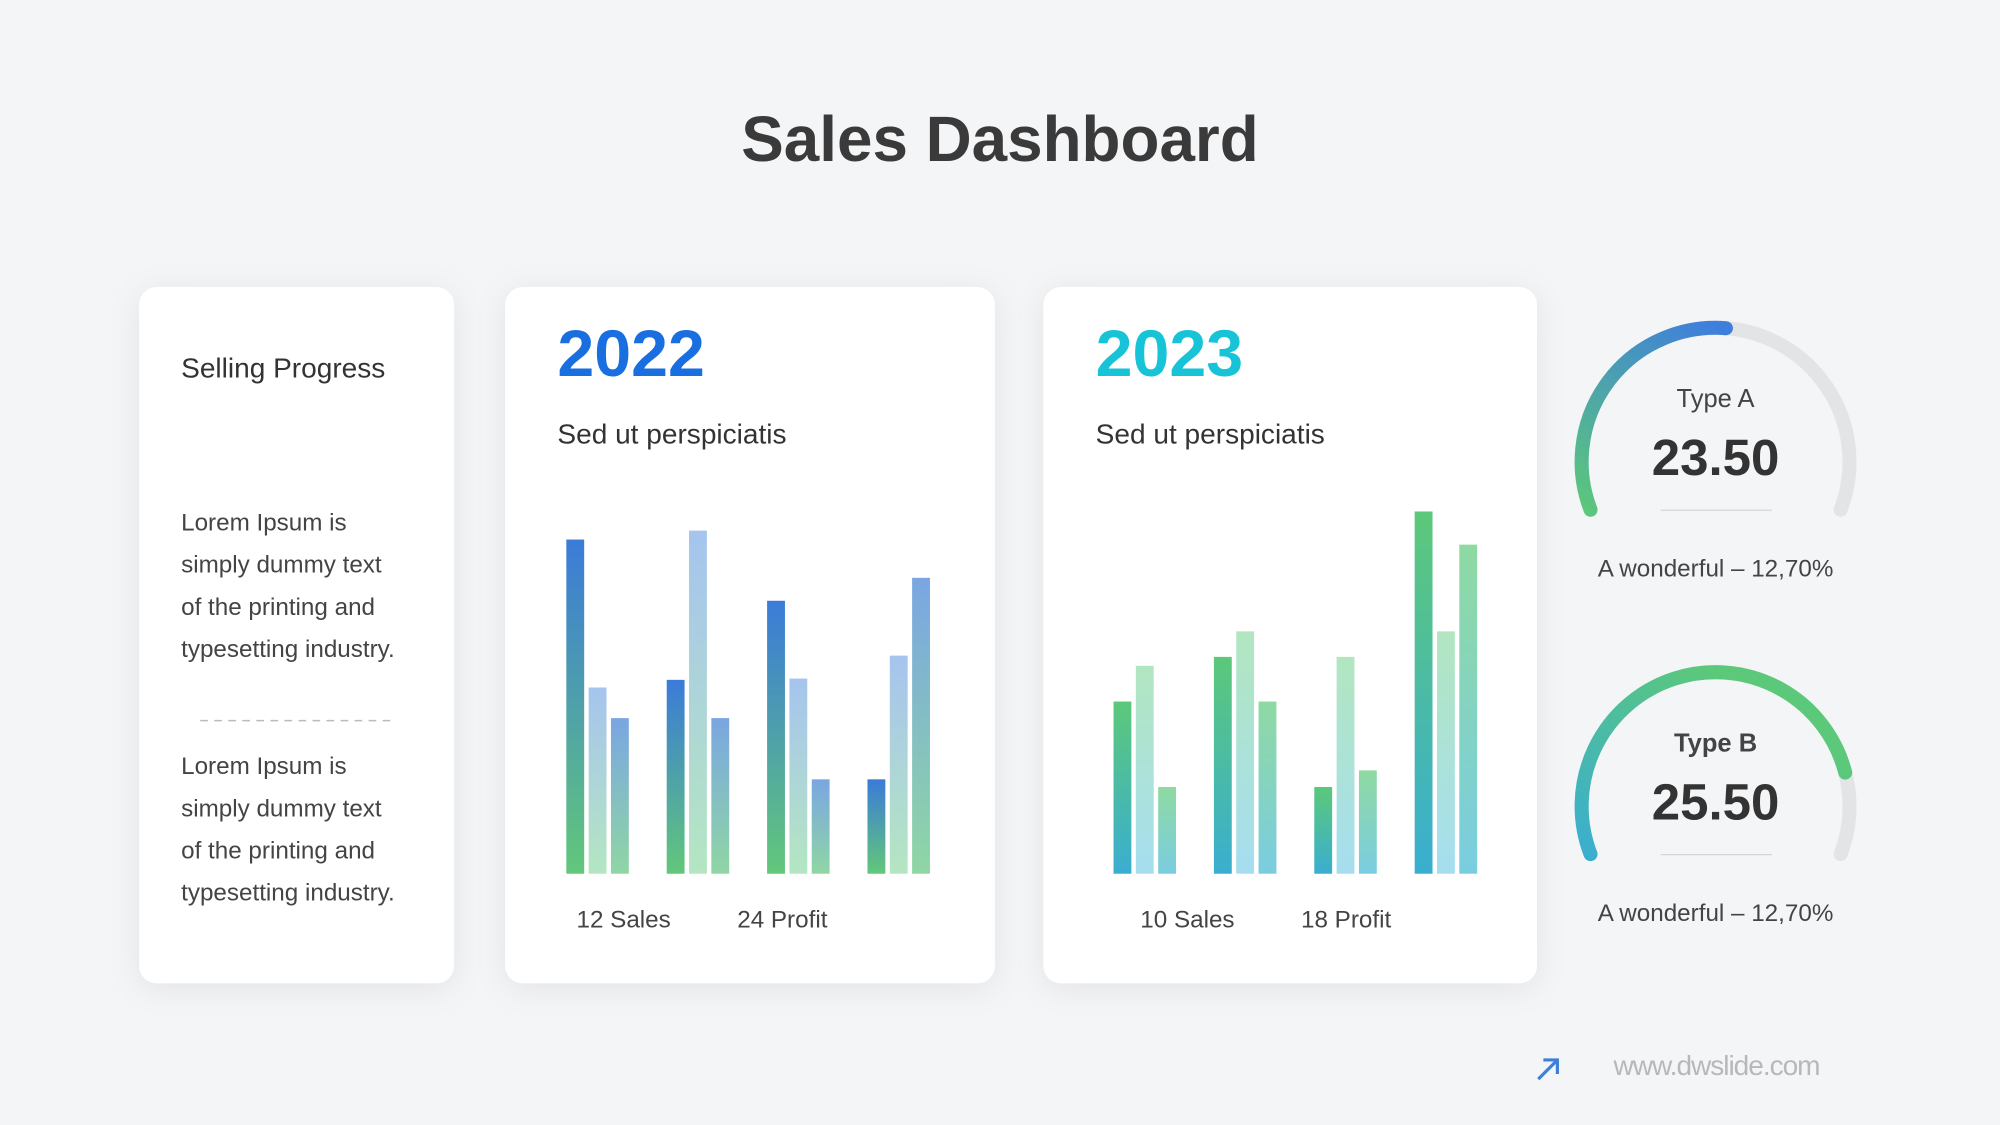 The image size is (2000, 1125). Describe the element at coordinates (1716, 1065) in the screenshot. I see `footer: www.dwslide.com` at that location.